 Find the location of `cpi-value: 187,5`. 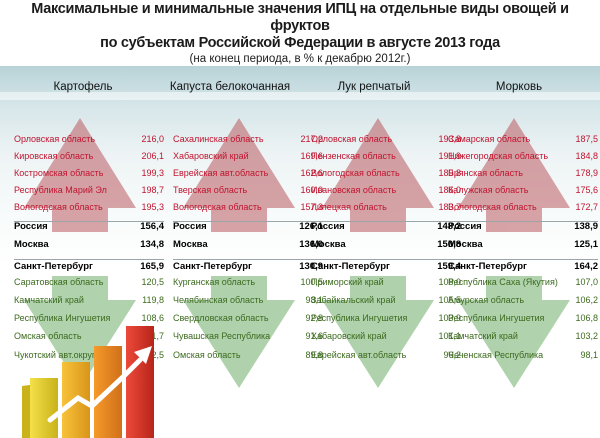

cpi-value: 187,5 is located at coordinates (586, 139).